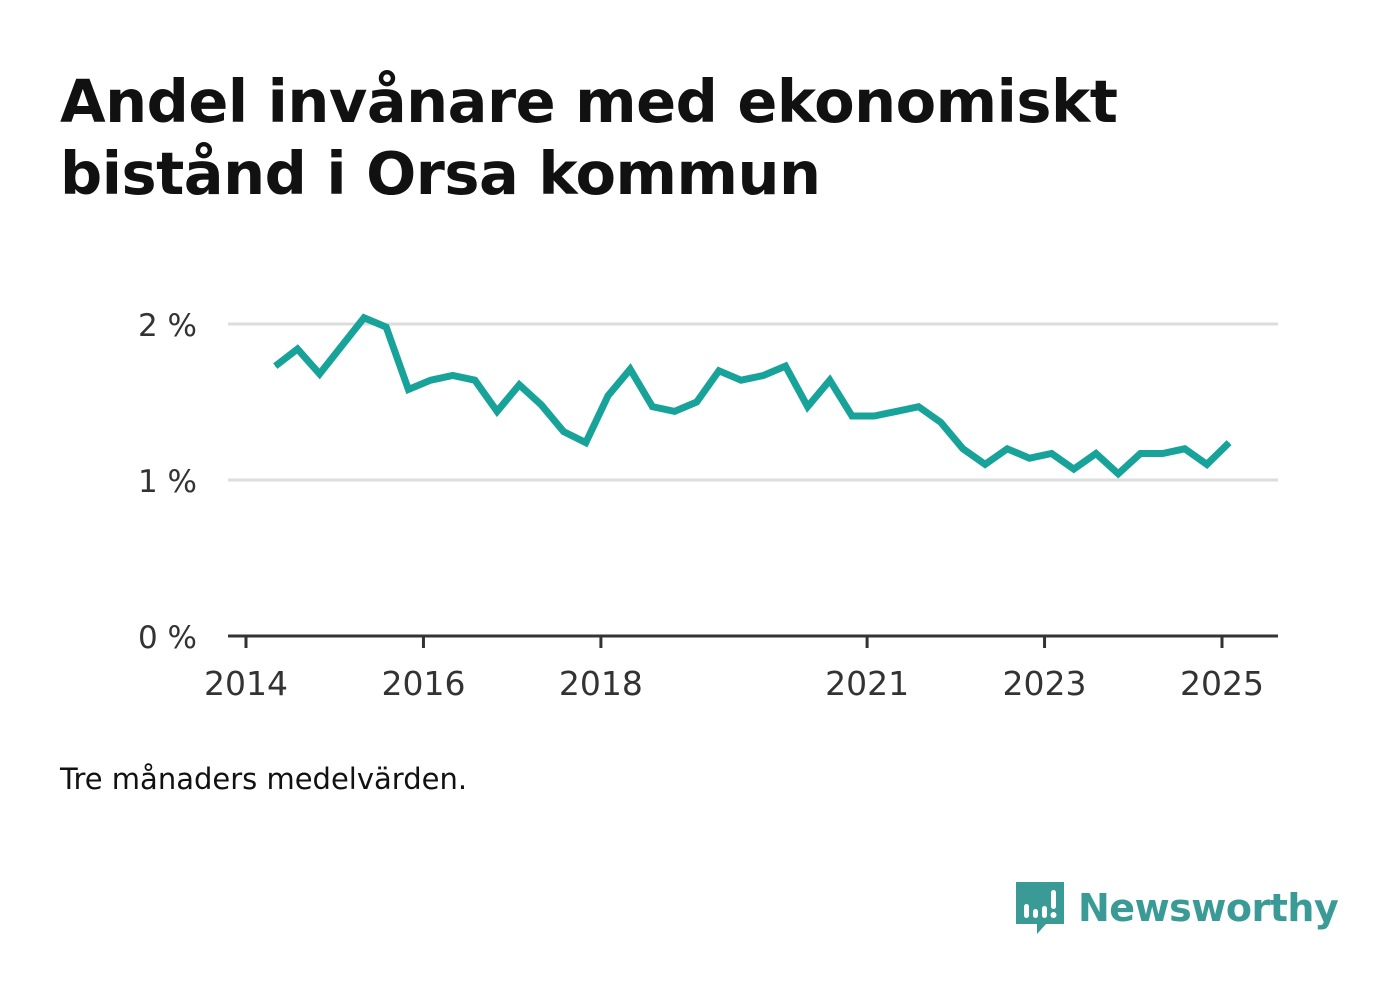 The width and height of the screenshot is (1382, 999). I want to click on x-axis-labels: 2014 2016 2018 2021 2023 2025, so click(734, 683).